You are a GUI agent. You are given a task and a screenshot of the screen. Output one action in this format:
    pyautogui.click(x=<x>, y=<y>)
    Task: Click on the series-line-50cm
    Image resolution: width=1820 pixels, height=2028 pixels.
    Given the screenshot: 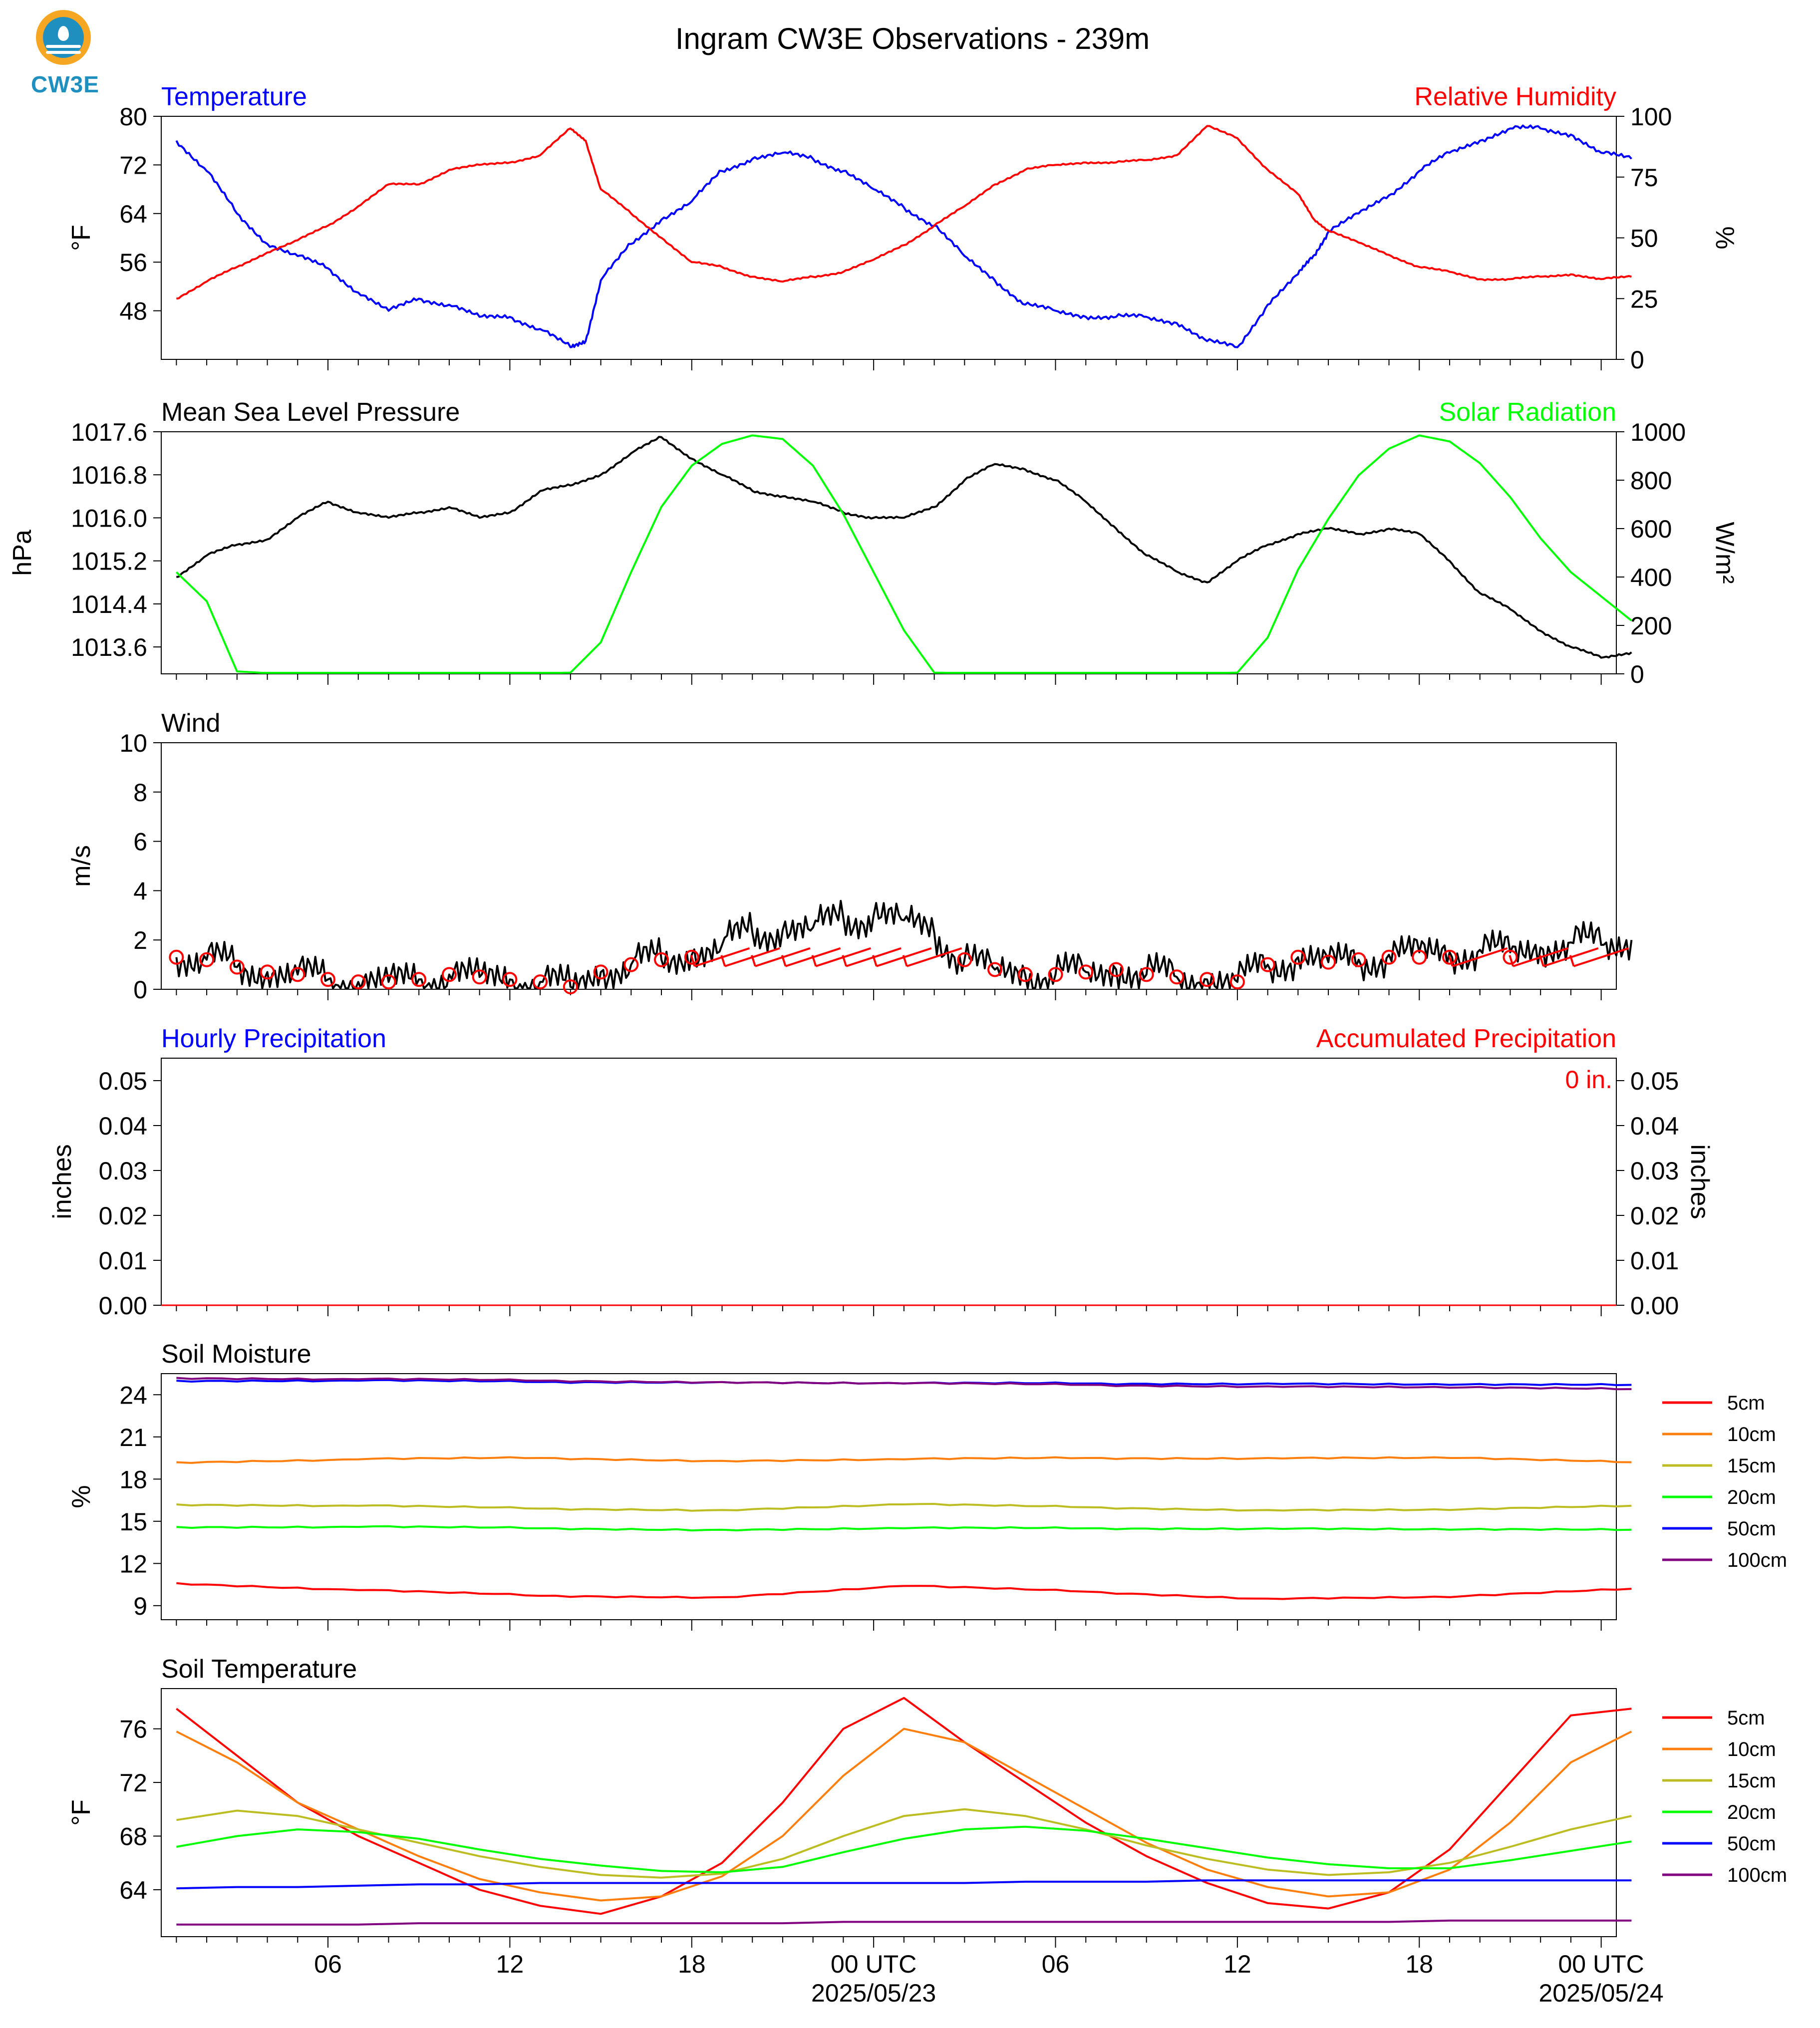 What is the action you would take?
    pyautogui.click(x=904, y=1884)
    